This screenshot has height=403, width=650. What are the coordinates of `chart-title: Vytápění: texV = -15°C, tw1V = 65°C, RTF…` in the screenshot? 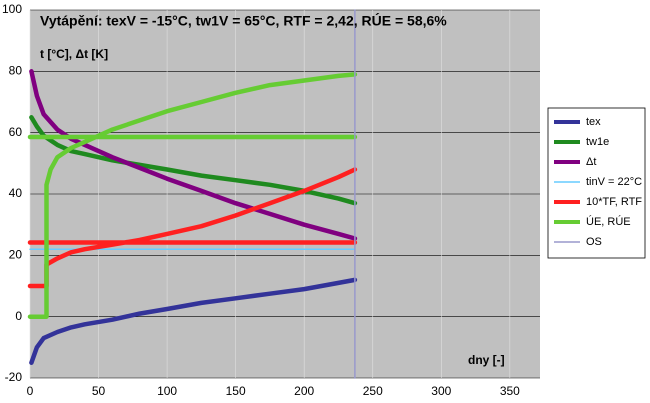 It's located at (243, 20).